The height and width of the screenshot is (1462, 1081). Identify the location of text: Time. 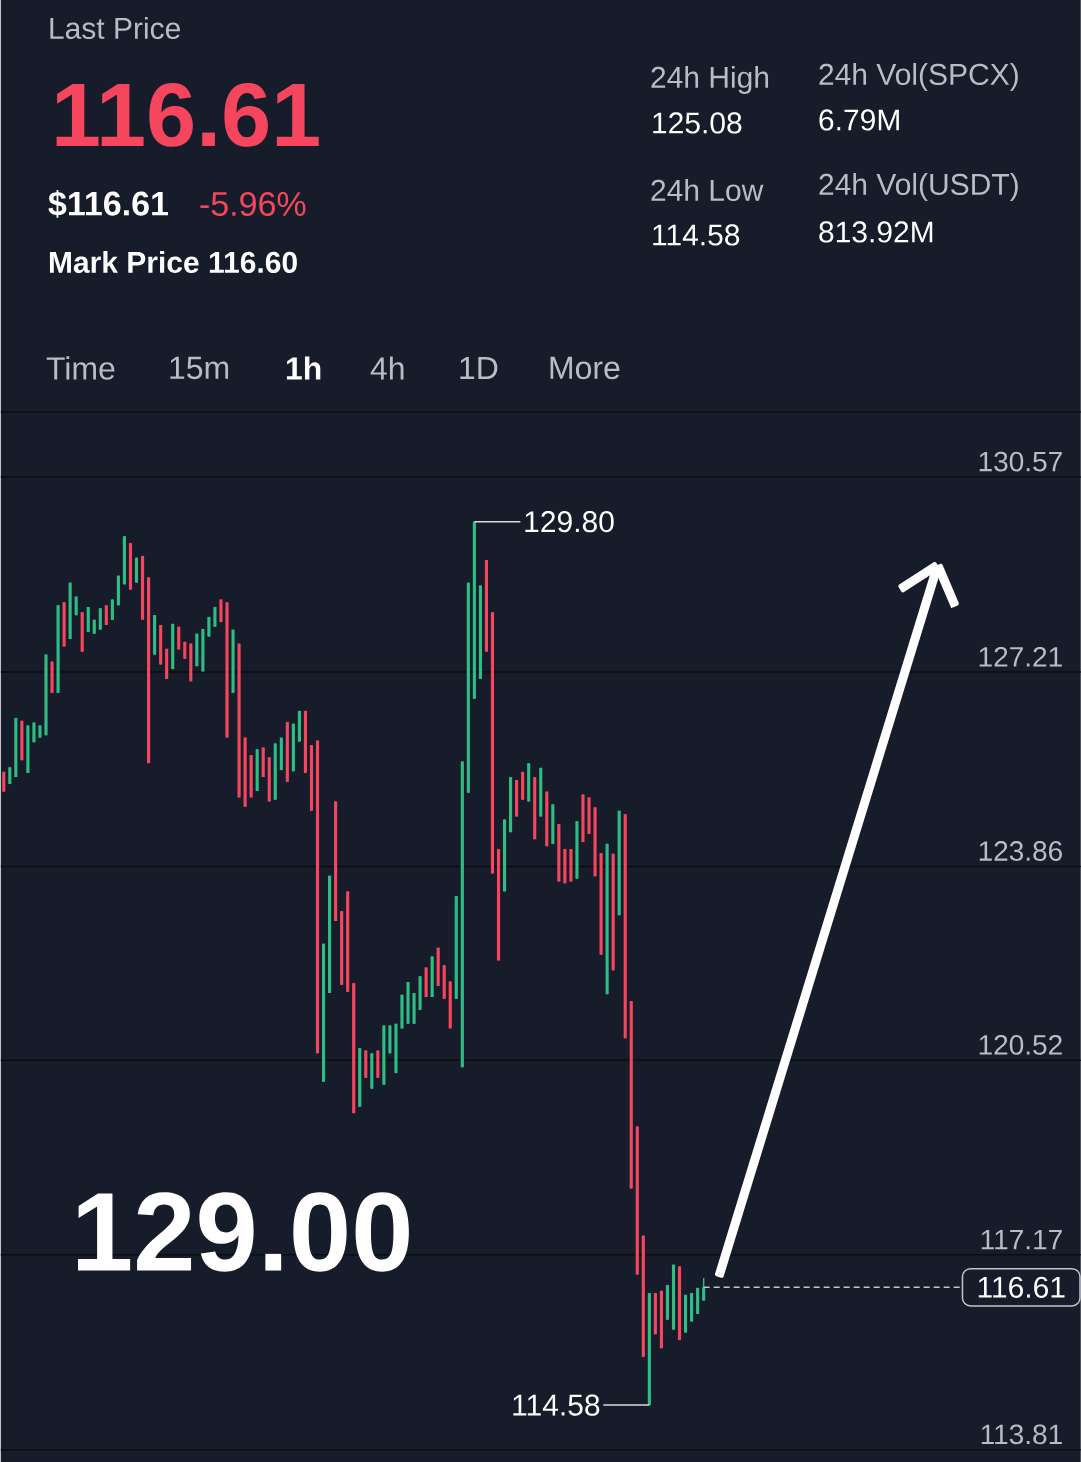
(80, 368).